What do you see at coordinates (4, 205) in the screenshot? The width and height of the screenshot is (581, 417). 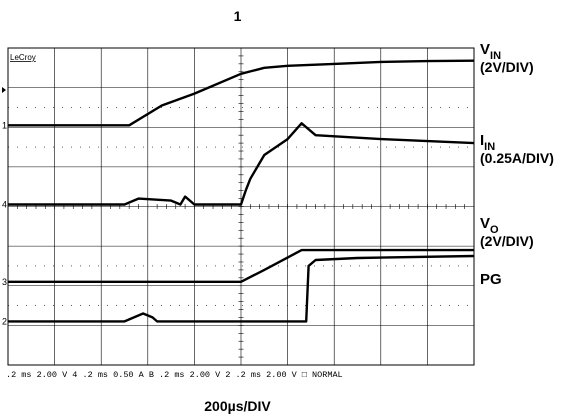 I see `channel-marker: 4` at bounding box center [4, 205].